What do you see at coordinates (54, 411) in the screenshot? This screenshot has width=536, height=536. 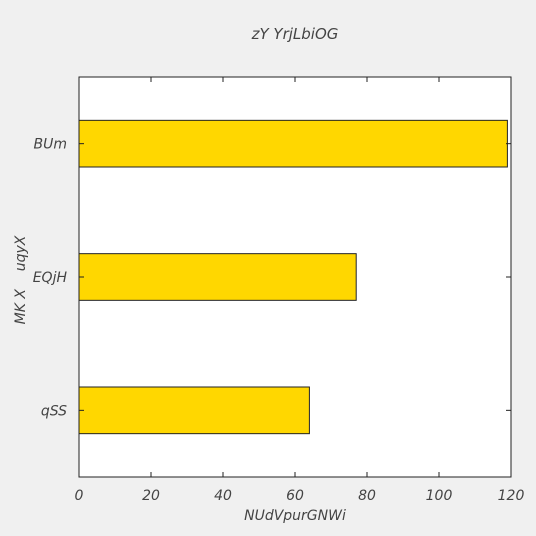 I see `y-tick-label-qSS: qSS` at bounding box center [54, 411].